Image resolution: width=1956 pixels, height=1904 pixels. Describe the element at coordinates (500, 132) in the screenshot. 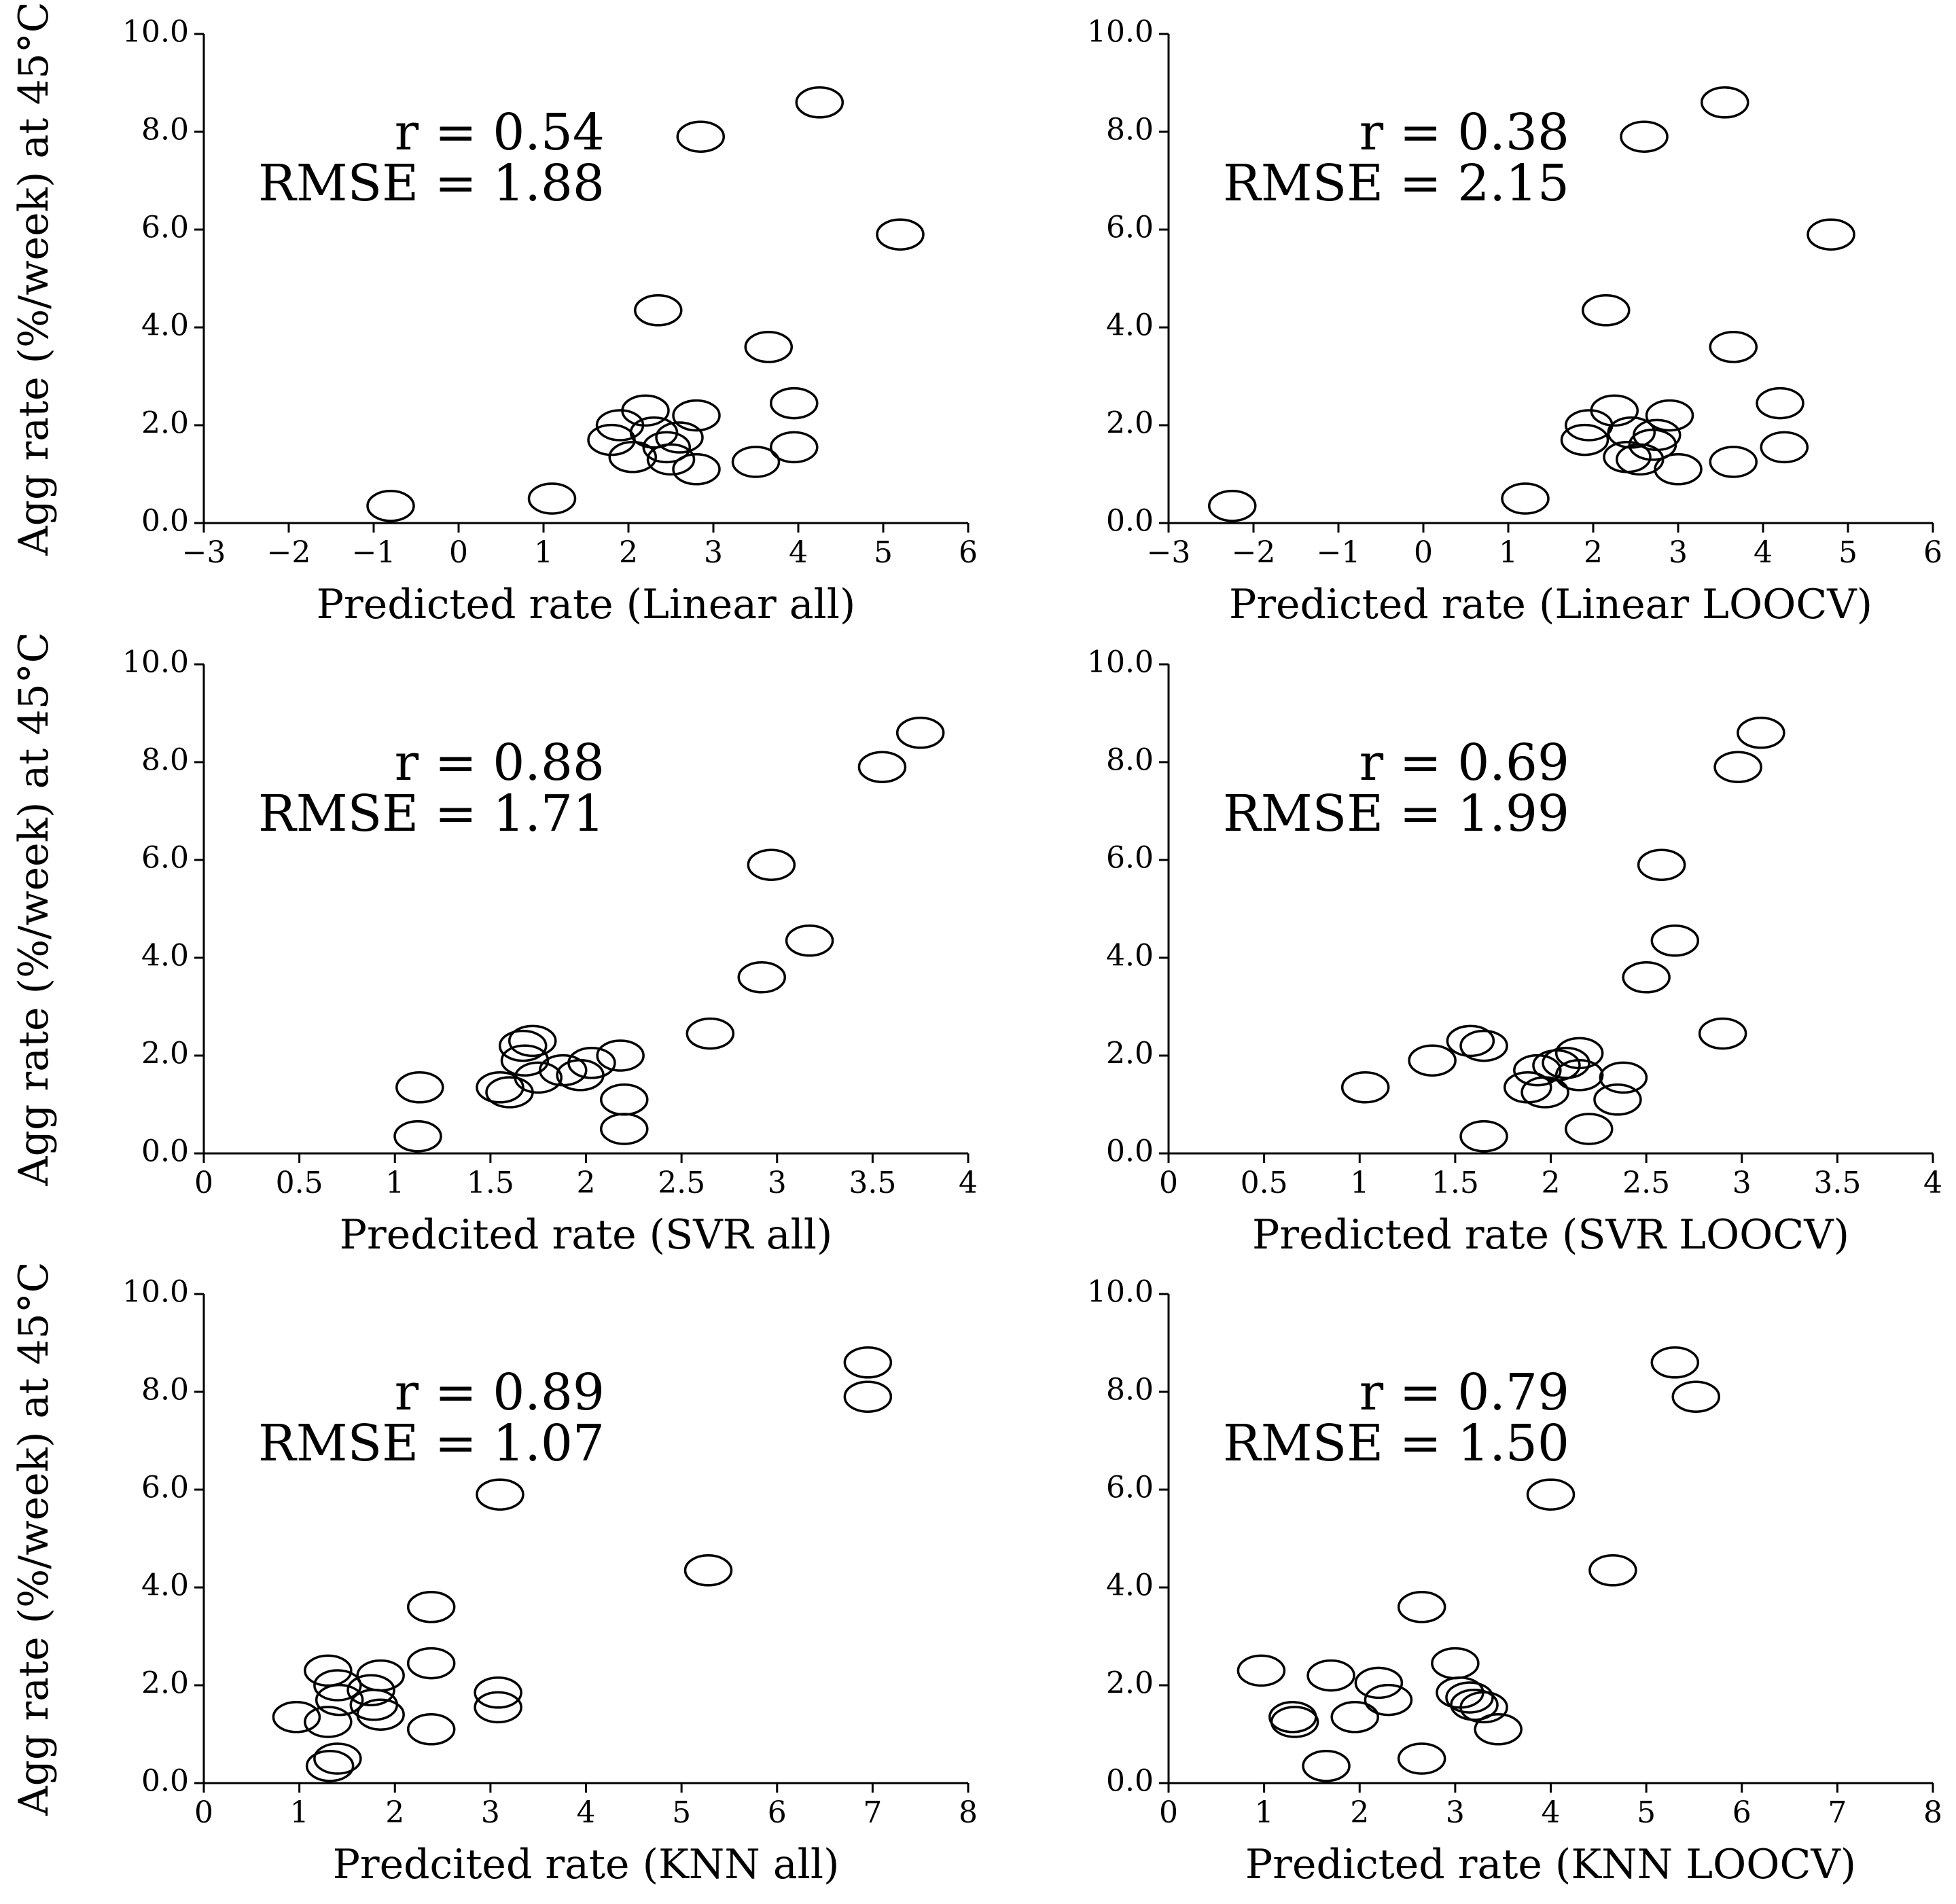

I see `correlation-text: r = 0.54` at that location.